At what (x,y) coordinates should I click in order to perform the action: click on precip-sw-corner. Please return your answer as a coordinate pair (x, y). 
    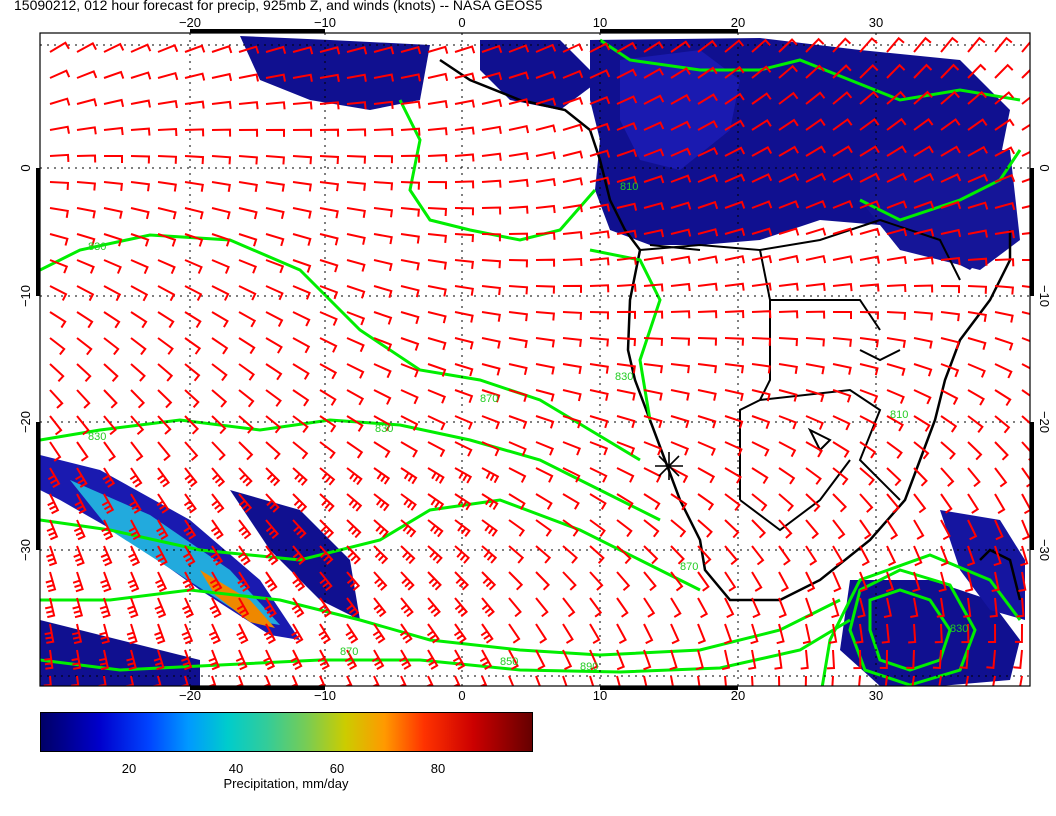
    Looking at the image, I should click on (120, 653).